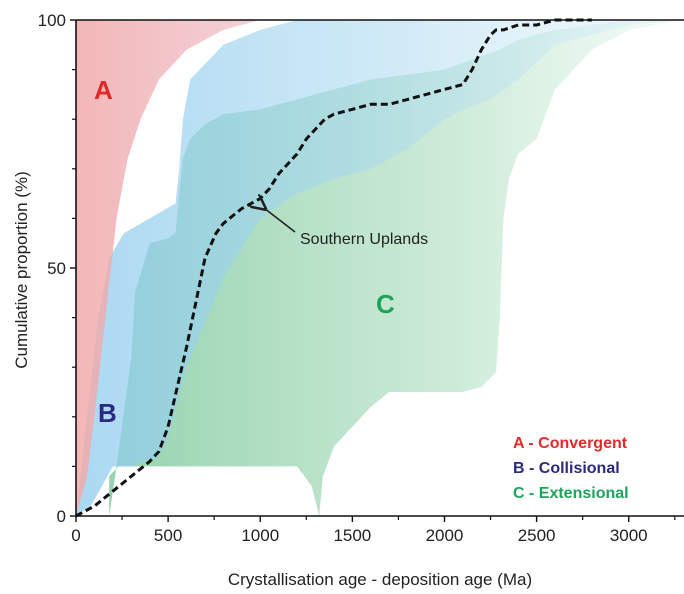  Describe the element at coordinates (445, 535) in the screenshot. I see `x-tick-label: 2000` at that location.